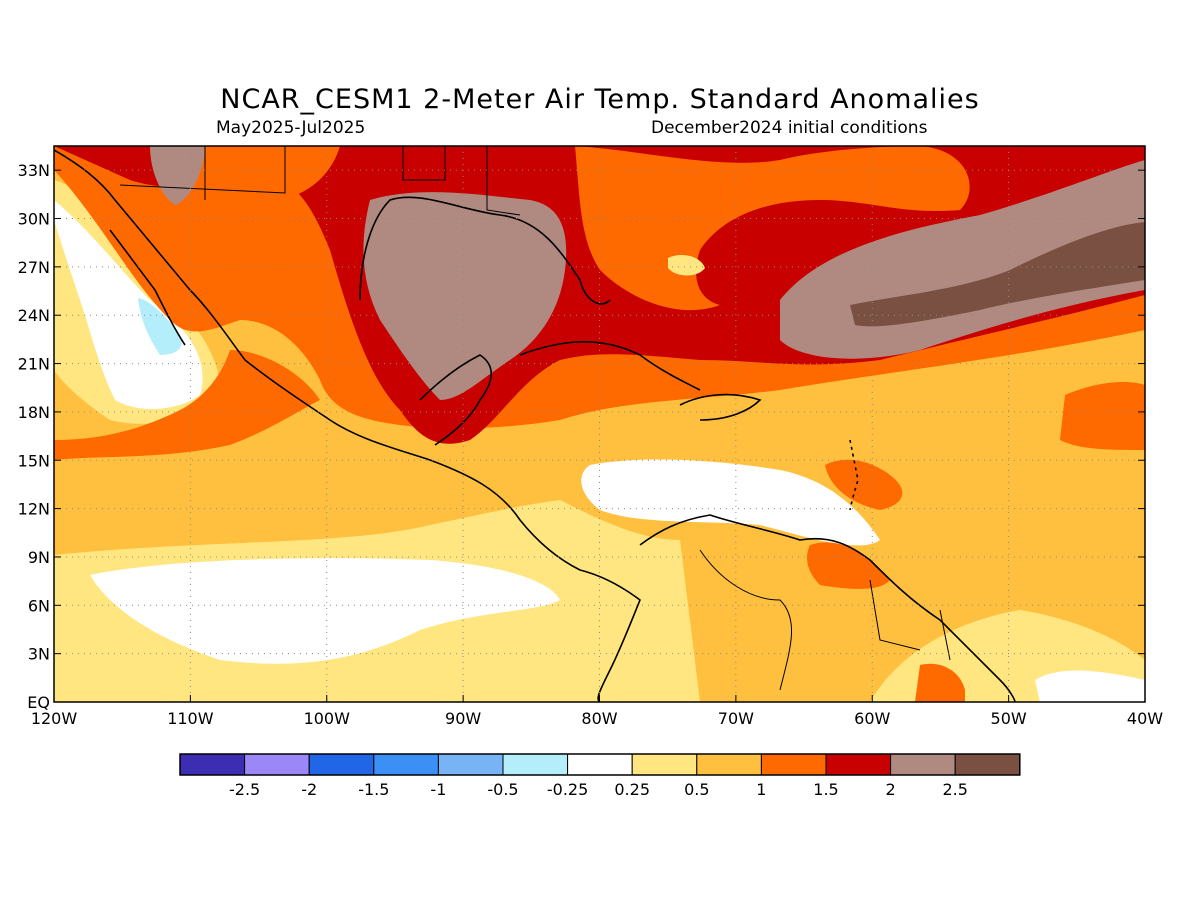 This screenshot has width=1200, height=900. Describe the element at coordinates (463, 718) in the screenshot. I see `lon-label: 90W` at that location.